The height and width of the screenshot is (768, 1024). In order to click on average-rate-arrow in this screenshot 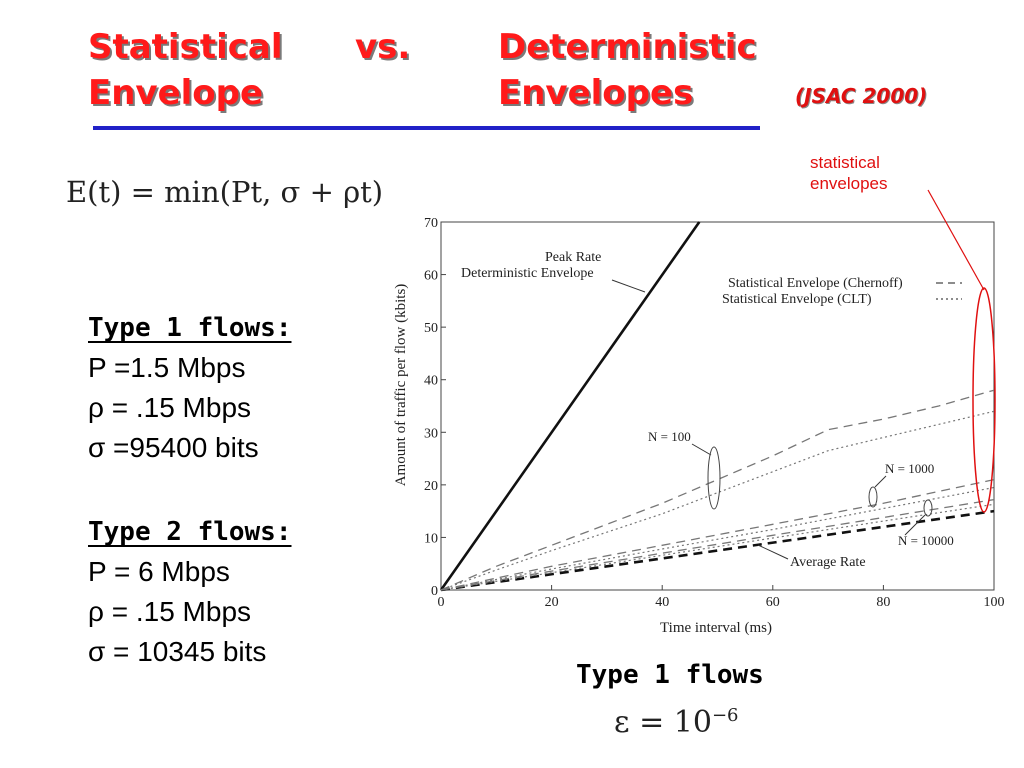, I will do `click(773, 552)`.